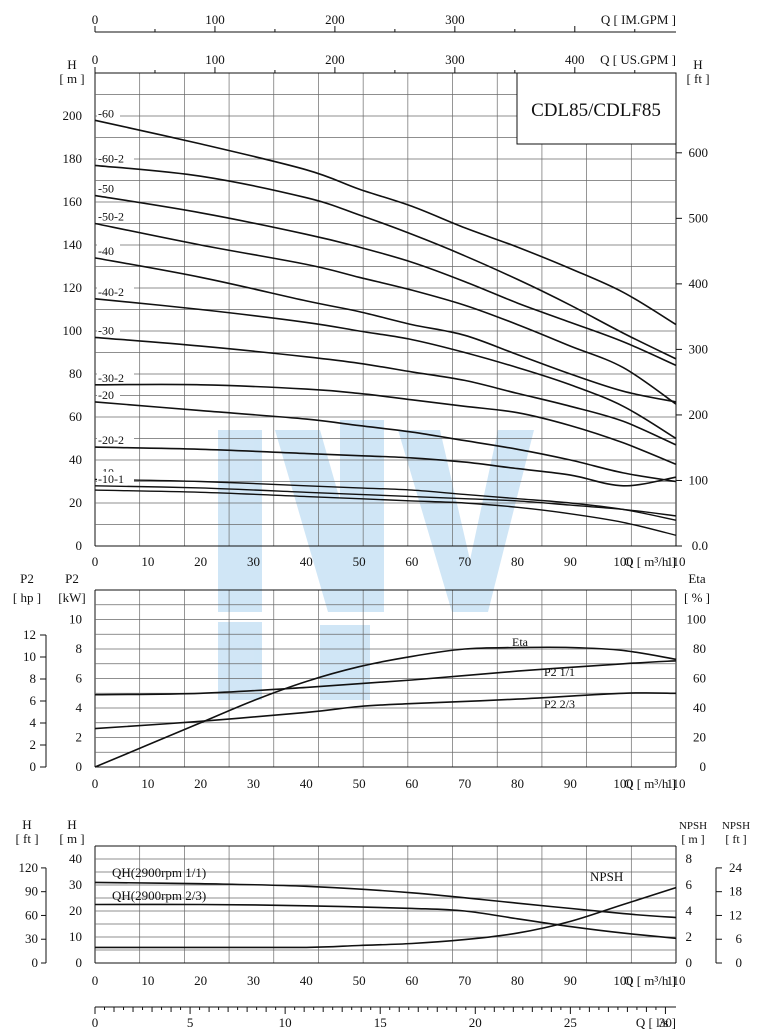  I want to click on npsh-h-ft-unit: [ ft ], so click(26, 838).